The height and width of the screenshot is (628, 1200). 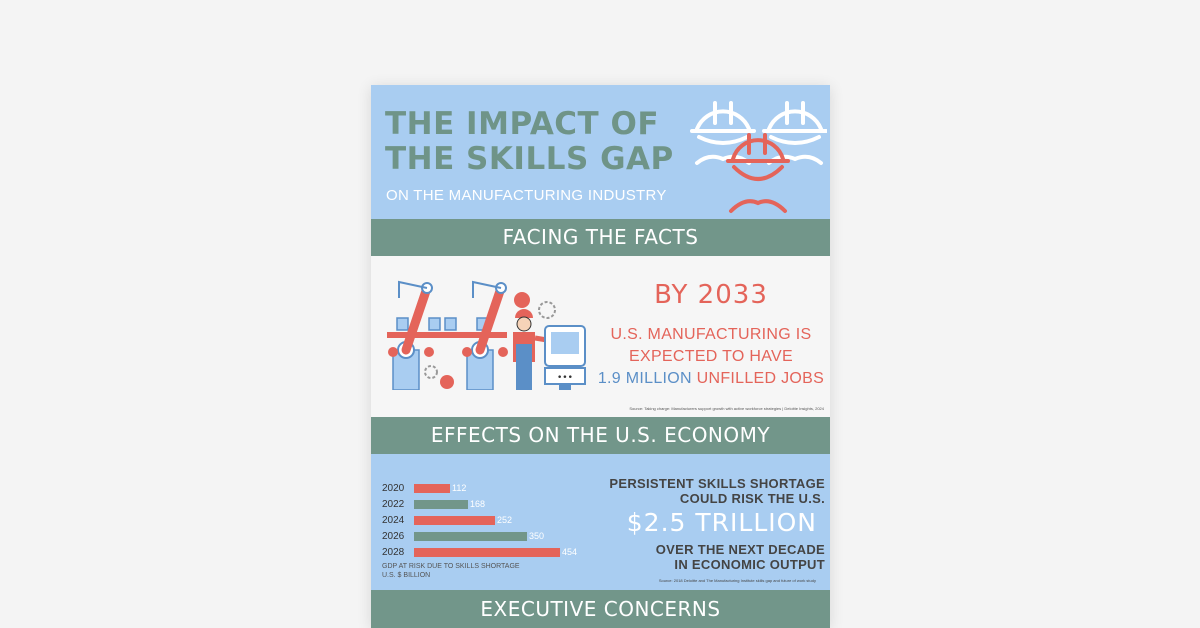 I want to click on hard-hat-worker-icon, so click(x=530, y=349).